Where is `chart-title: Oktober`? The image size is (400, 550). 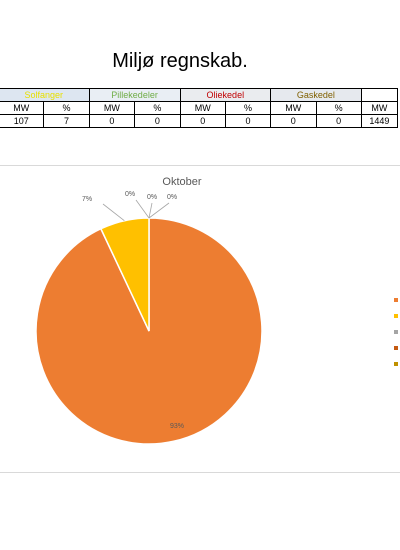 chart-title: Oktober is located at coordinates (181, 182).